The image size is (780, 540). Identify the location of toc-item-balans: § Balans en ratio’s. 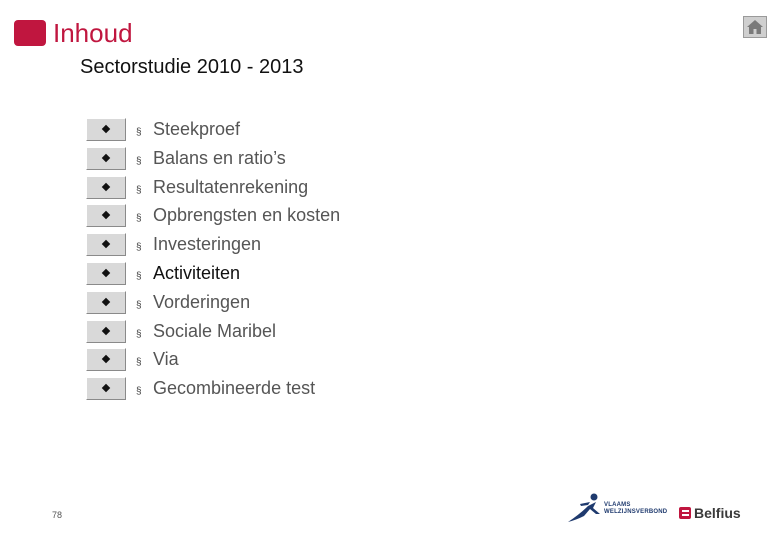
(236, 158).